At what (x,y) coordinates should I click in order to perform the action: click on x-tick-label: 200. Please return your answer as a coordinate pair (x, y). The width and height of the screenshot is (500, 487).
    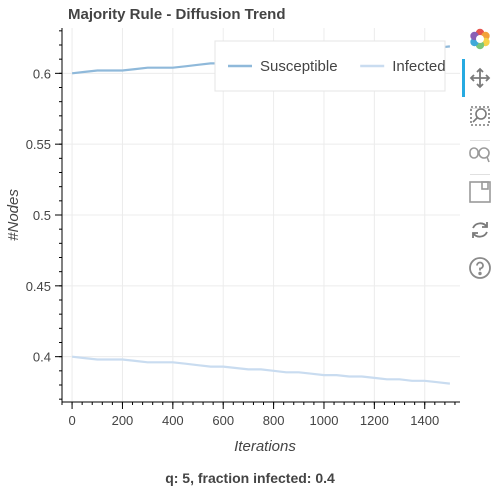
    Looking at the image, I should click on (123, 420).